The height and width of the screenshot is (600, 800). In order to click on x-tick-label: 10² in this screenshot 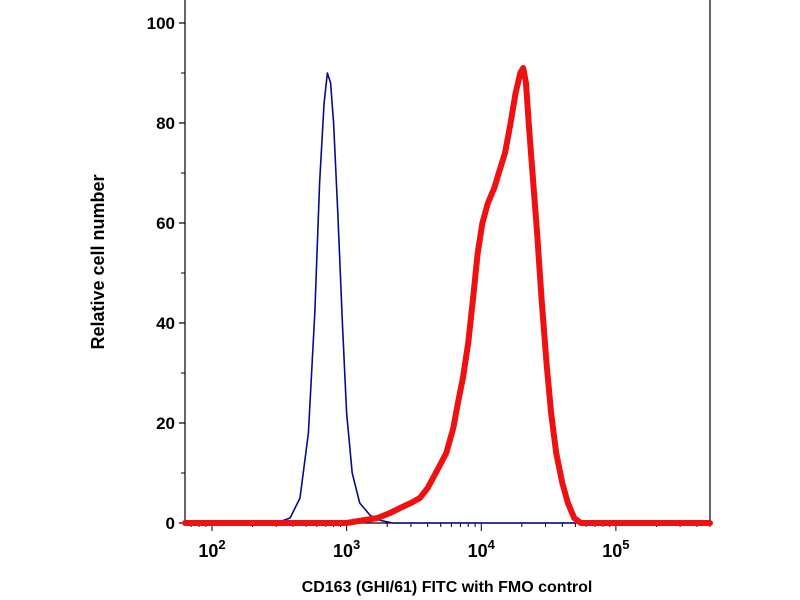, I will do `click(211, 549)`.